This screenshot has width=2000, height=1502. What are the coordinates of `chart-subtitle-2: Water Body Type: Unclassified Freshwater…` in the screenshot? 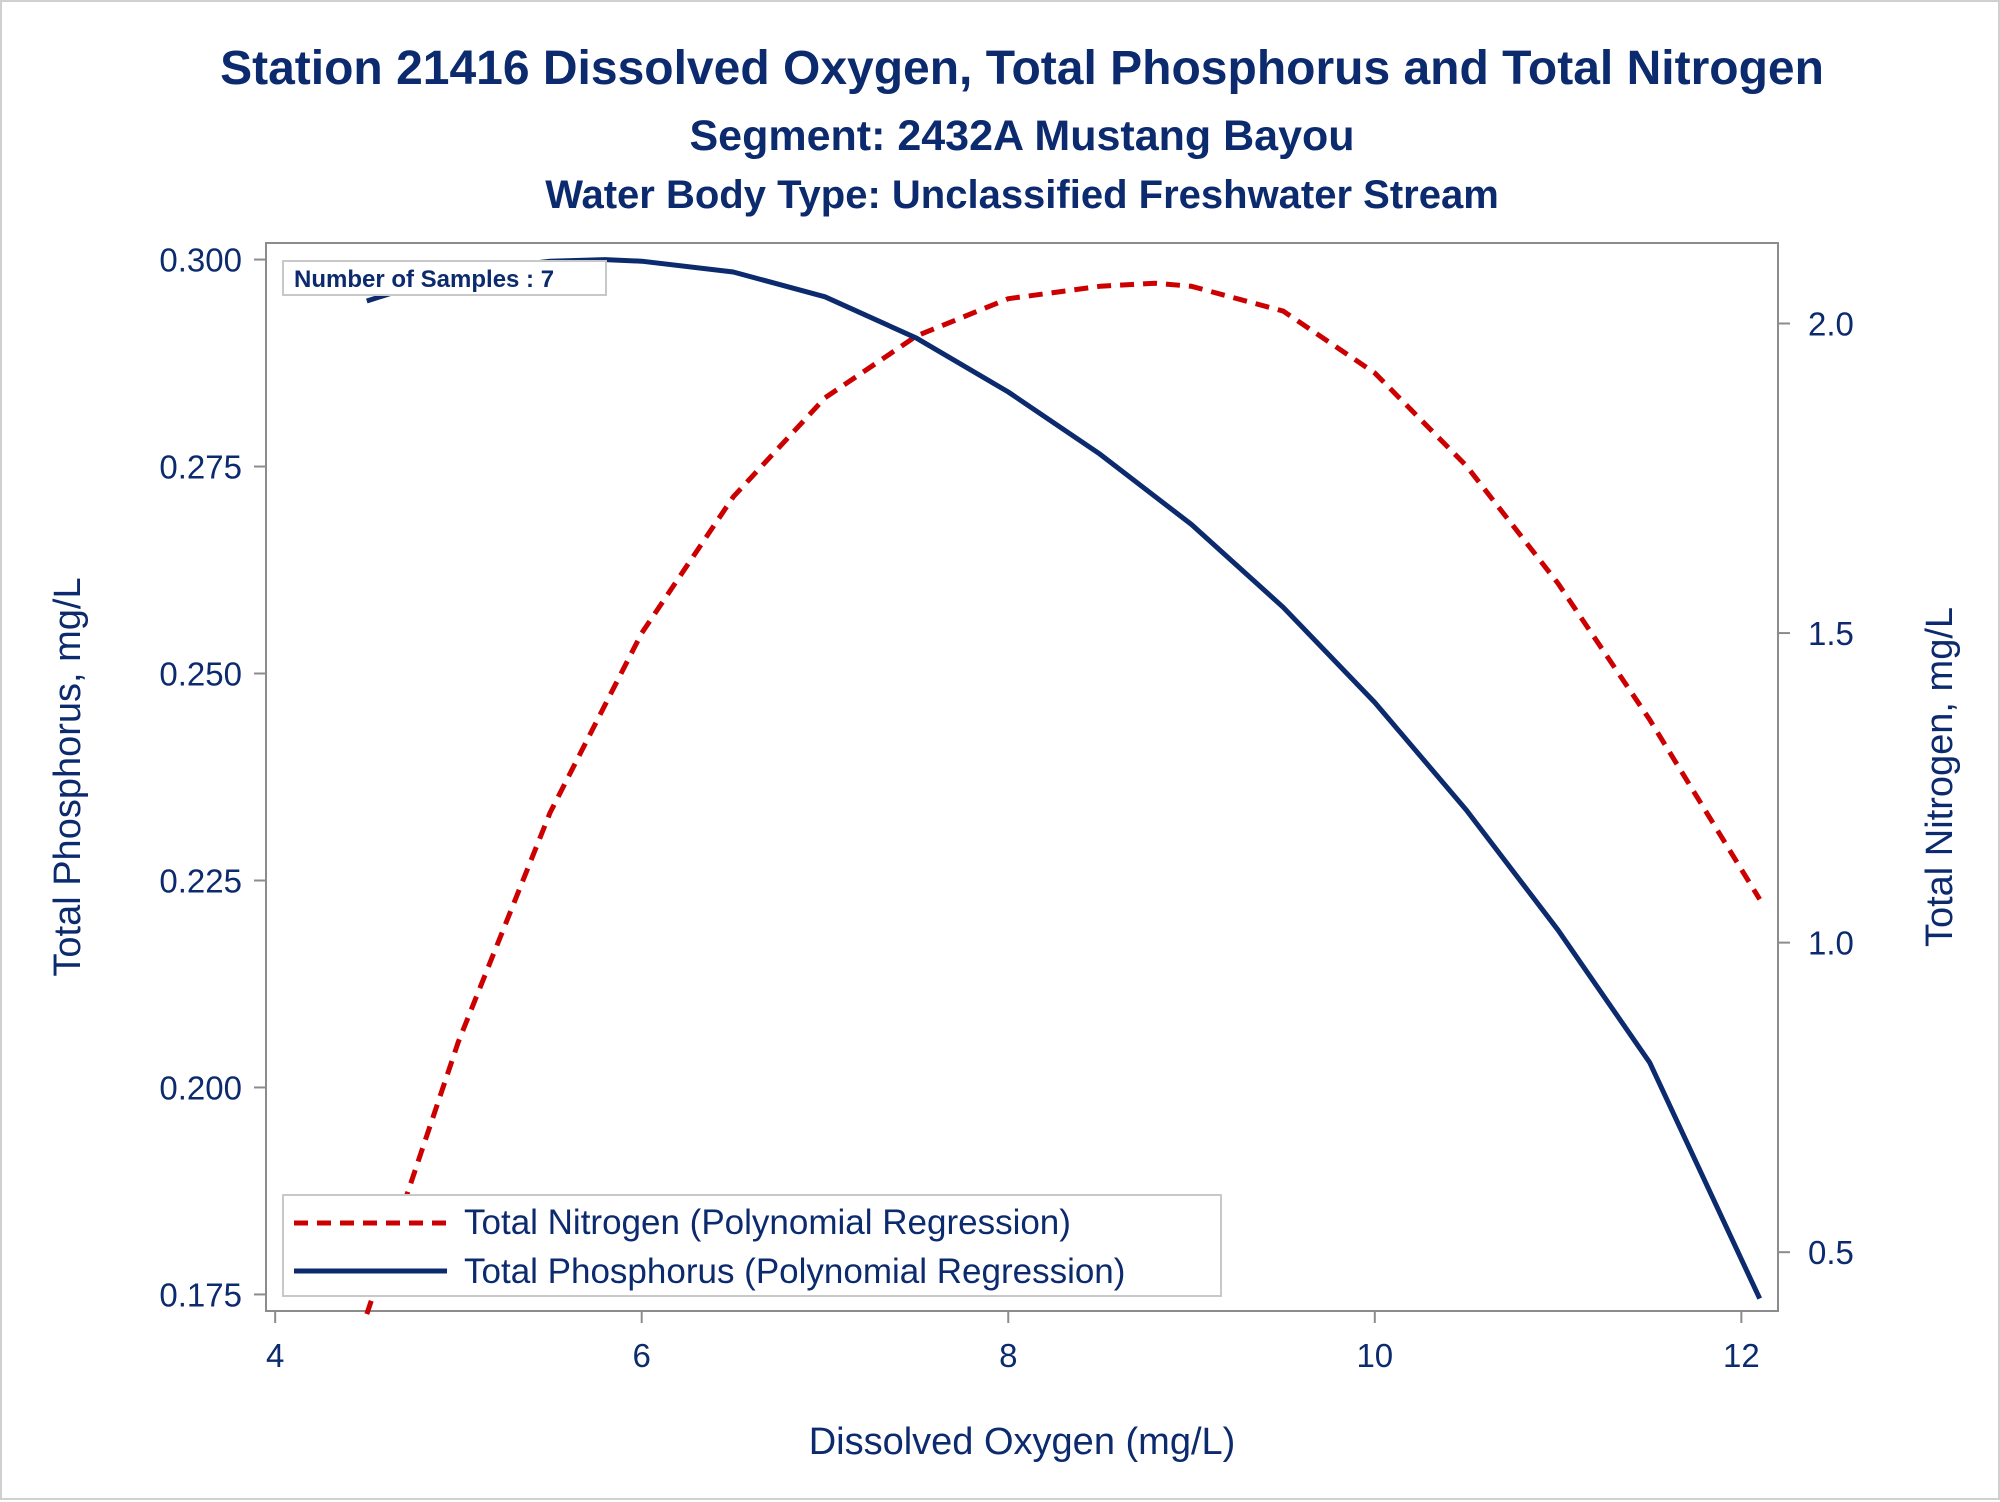 It's located at (1022, 195).